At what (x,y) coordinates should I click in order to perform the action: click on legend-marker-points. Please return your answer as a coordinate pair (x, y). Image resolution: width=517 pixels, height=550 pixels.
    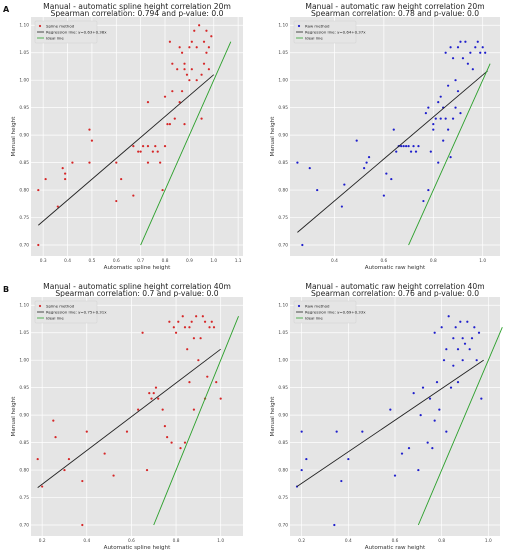
    Looking at the image, I should click on (40, 26).